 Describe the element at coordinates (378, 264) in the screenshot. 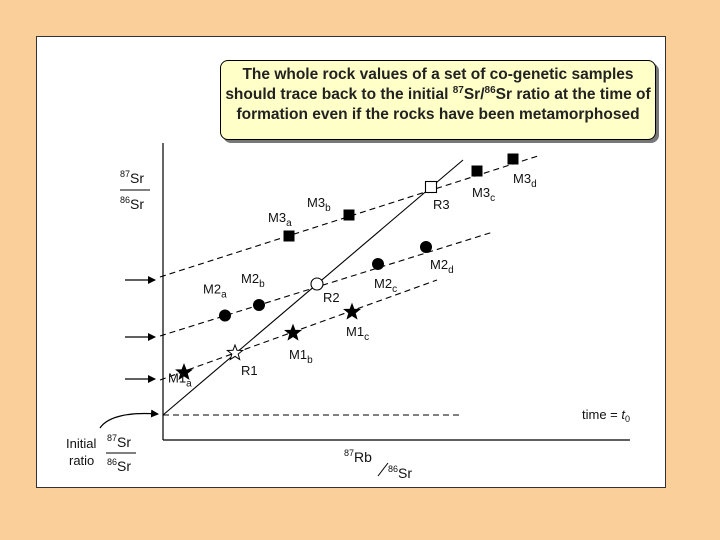

I see `circle-marker-m2c` at that location.